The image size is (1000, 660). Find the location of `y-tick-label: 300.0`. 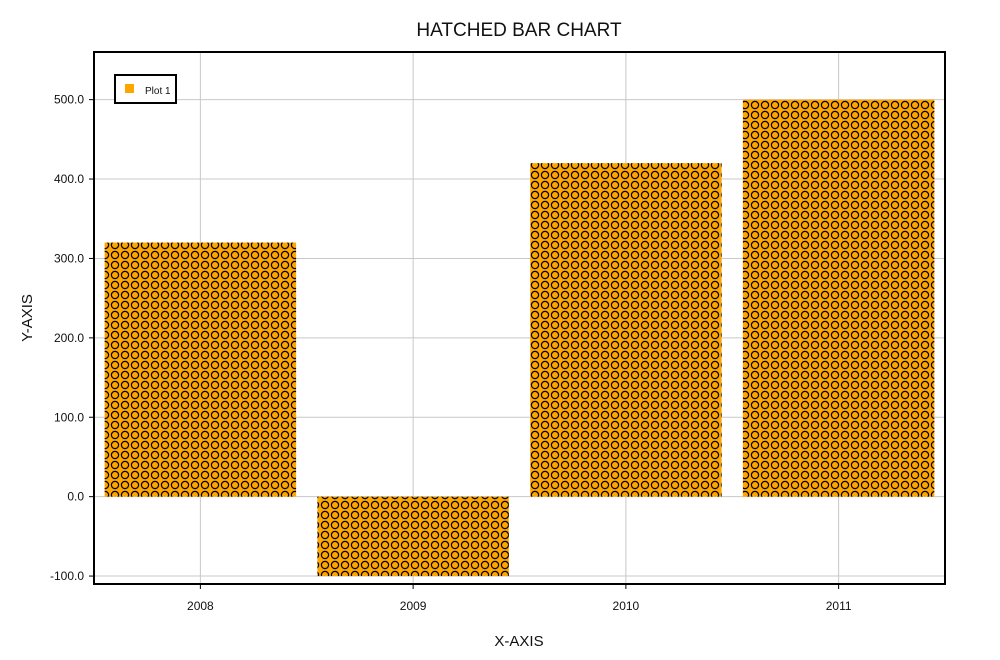

y-tick-label: 300.0 is located at coordinates (69, 258).